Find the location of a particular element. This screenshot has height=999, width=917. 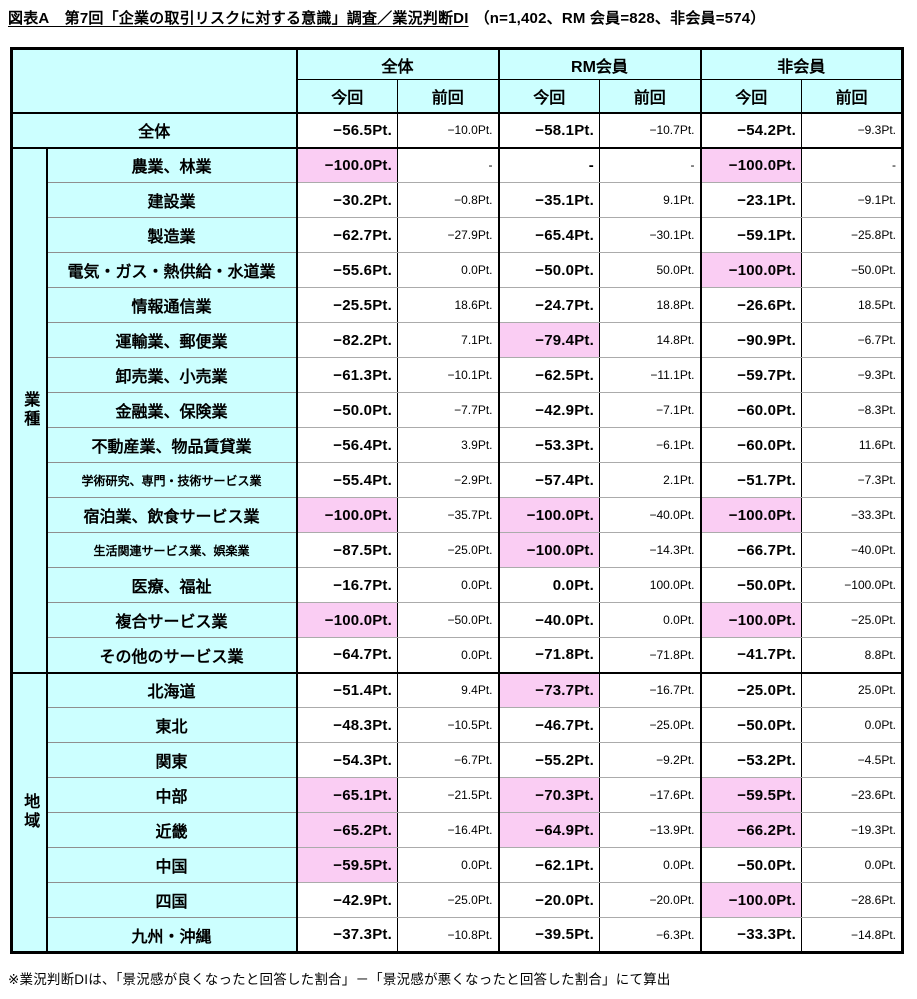

row-label: 農業、林業 is located at coordinates (172, 164).